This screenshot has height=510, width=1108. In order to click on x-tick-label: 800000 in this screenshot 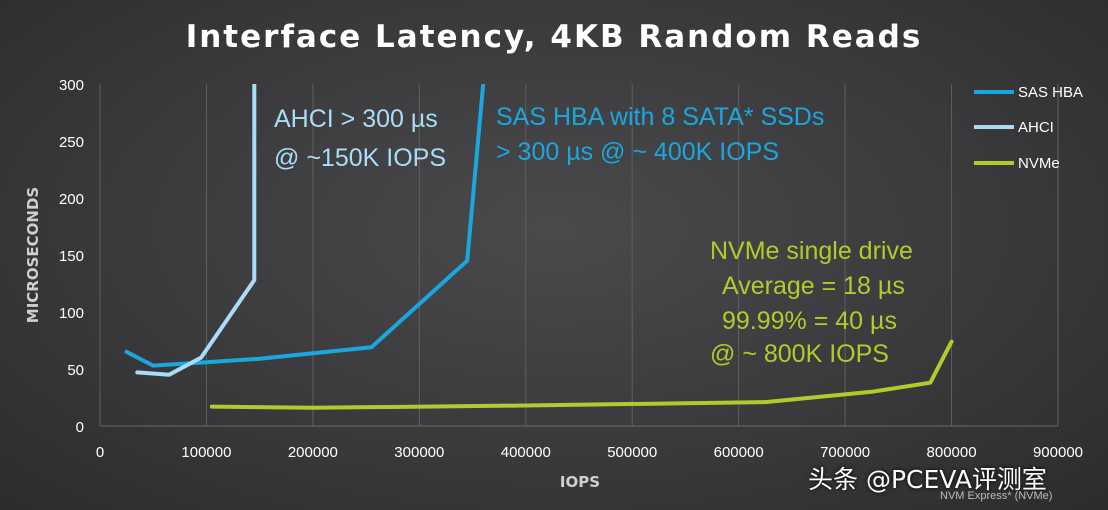, I will do `click(952, 452)`.